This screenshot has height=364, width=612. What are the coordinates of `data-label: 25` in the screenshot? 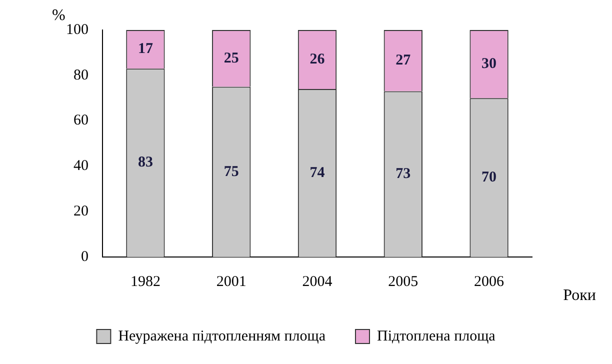 It's located at (231, 58).